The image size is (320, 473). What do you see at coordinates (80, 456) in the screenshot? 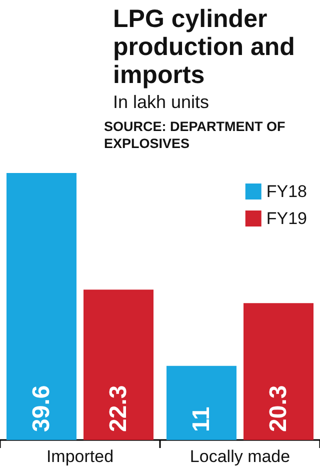
I see `x-tick-label: Imported` at bounding box center [80, 456].